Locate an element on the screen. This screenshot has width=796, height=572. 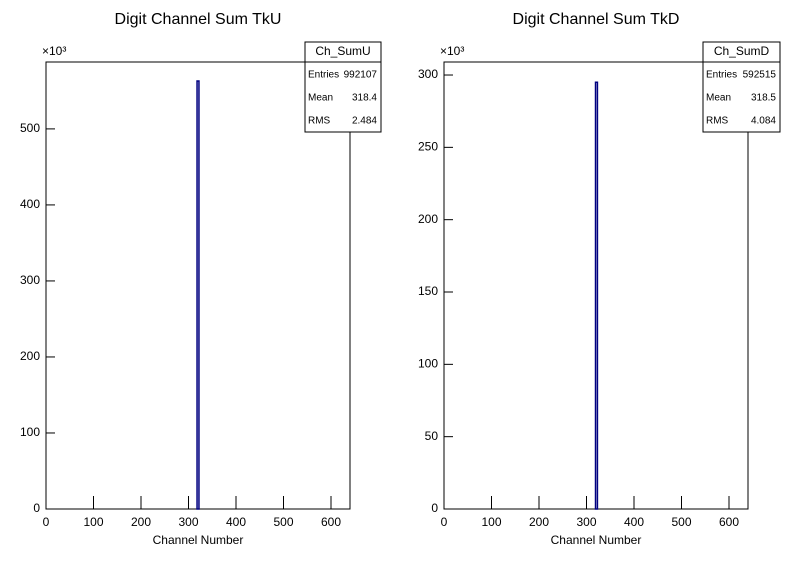
stats-value: 592515 is located at coordinates (760, 75).